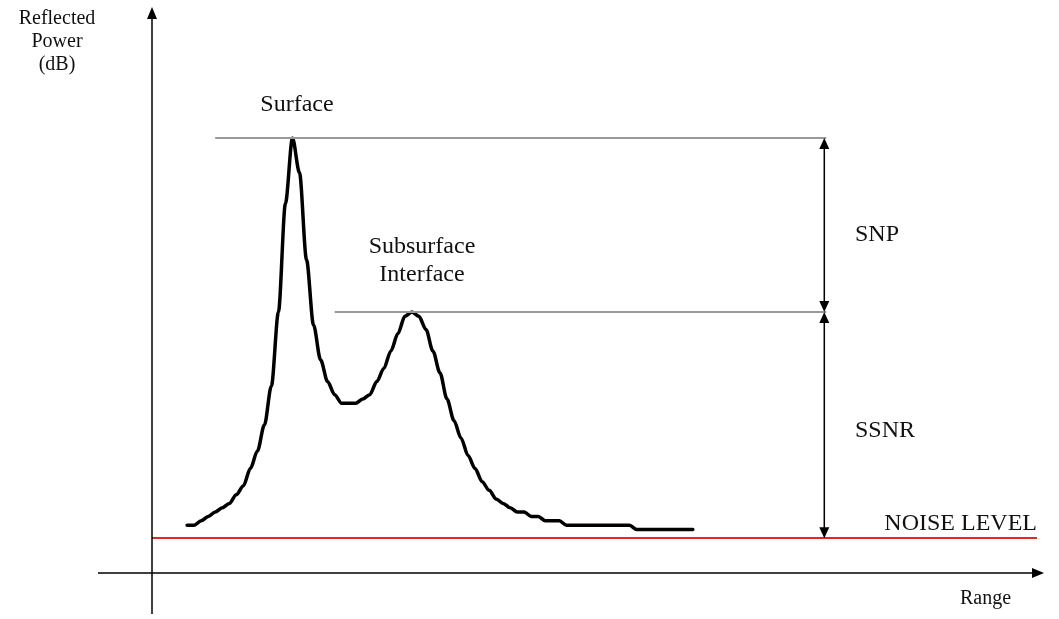 The image size is (1059, 619). What do you see at coordinates (297, 104) in the screenshot?
I see `text: Surface` at bounding box center [297, 104].